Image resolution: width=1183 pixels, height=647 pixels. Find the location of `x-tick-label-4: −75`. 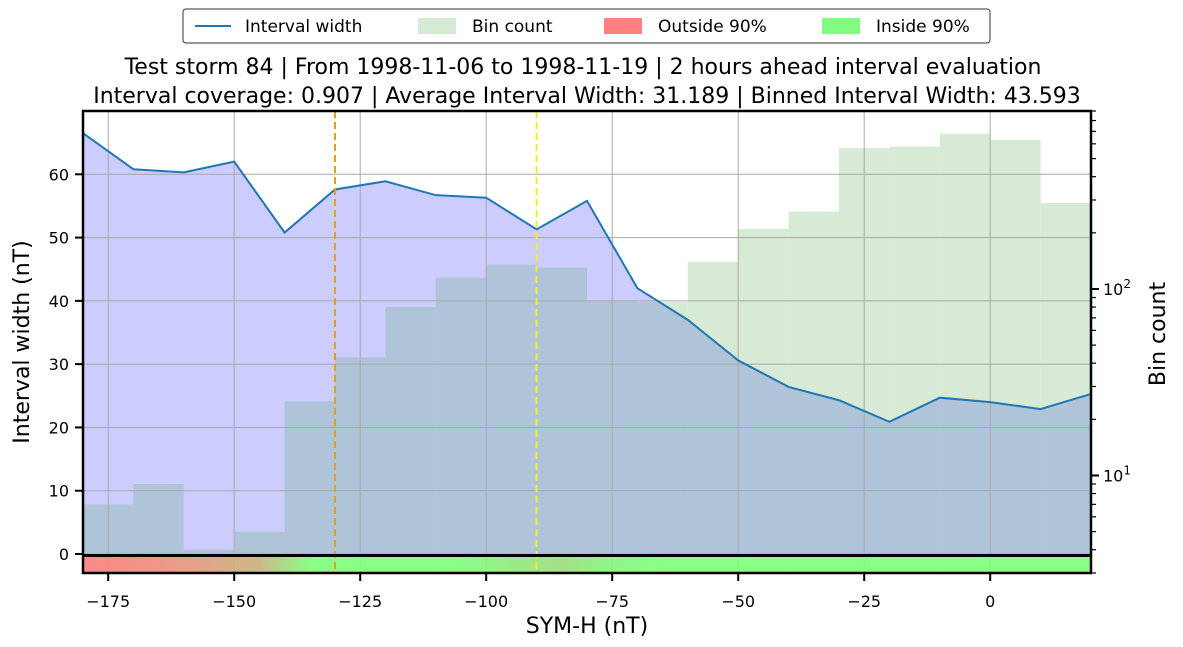

x-tick-label-4: −75 is located at coordinates (612, 601).